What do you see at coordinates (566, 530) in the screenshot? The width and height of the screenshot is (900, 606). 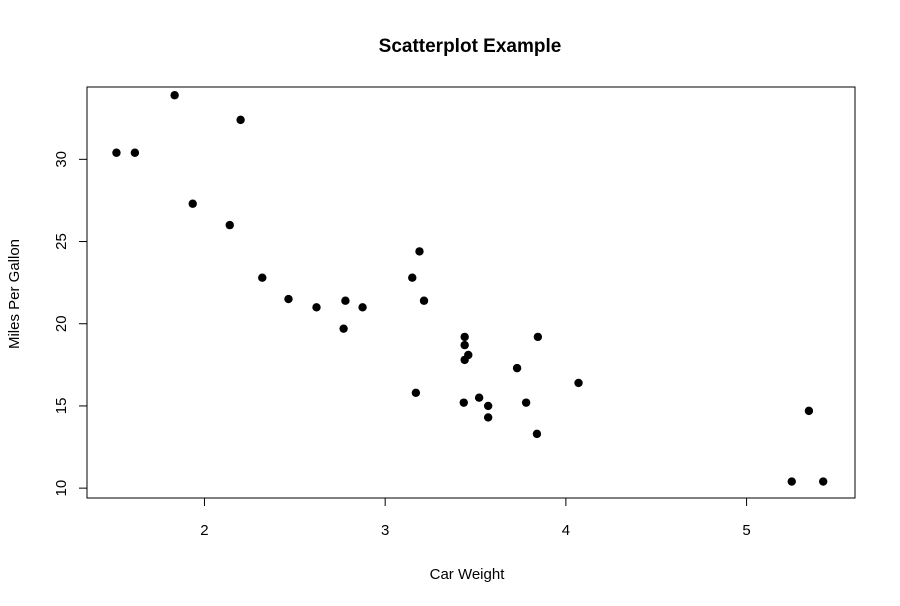 I see `x-tick-label: 4` at bounding box center [566, 530].